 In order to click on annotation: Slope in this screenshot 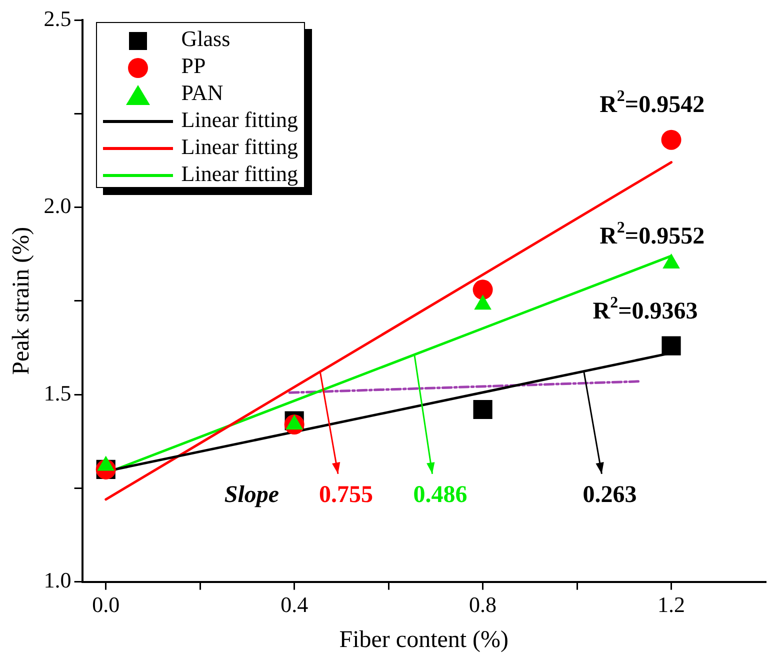, I will do `click(252, 495)`.